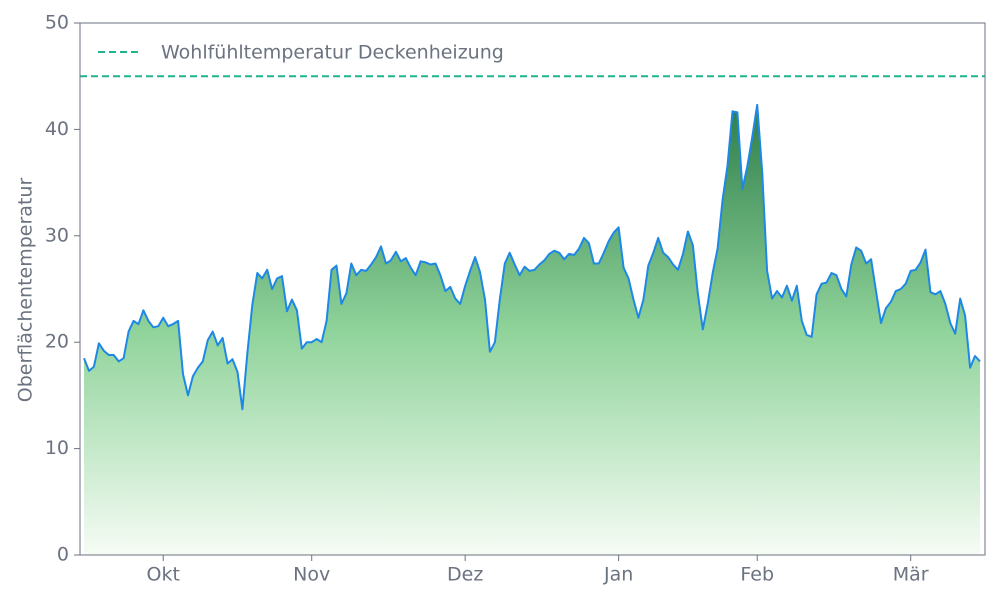  What do you see at coordinates (57, 342) in the screenshot?
I see `y-tick-label: 20` at bounding box center [57, 342].